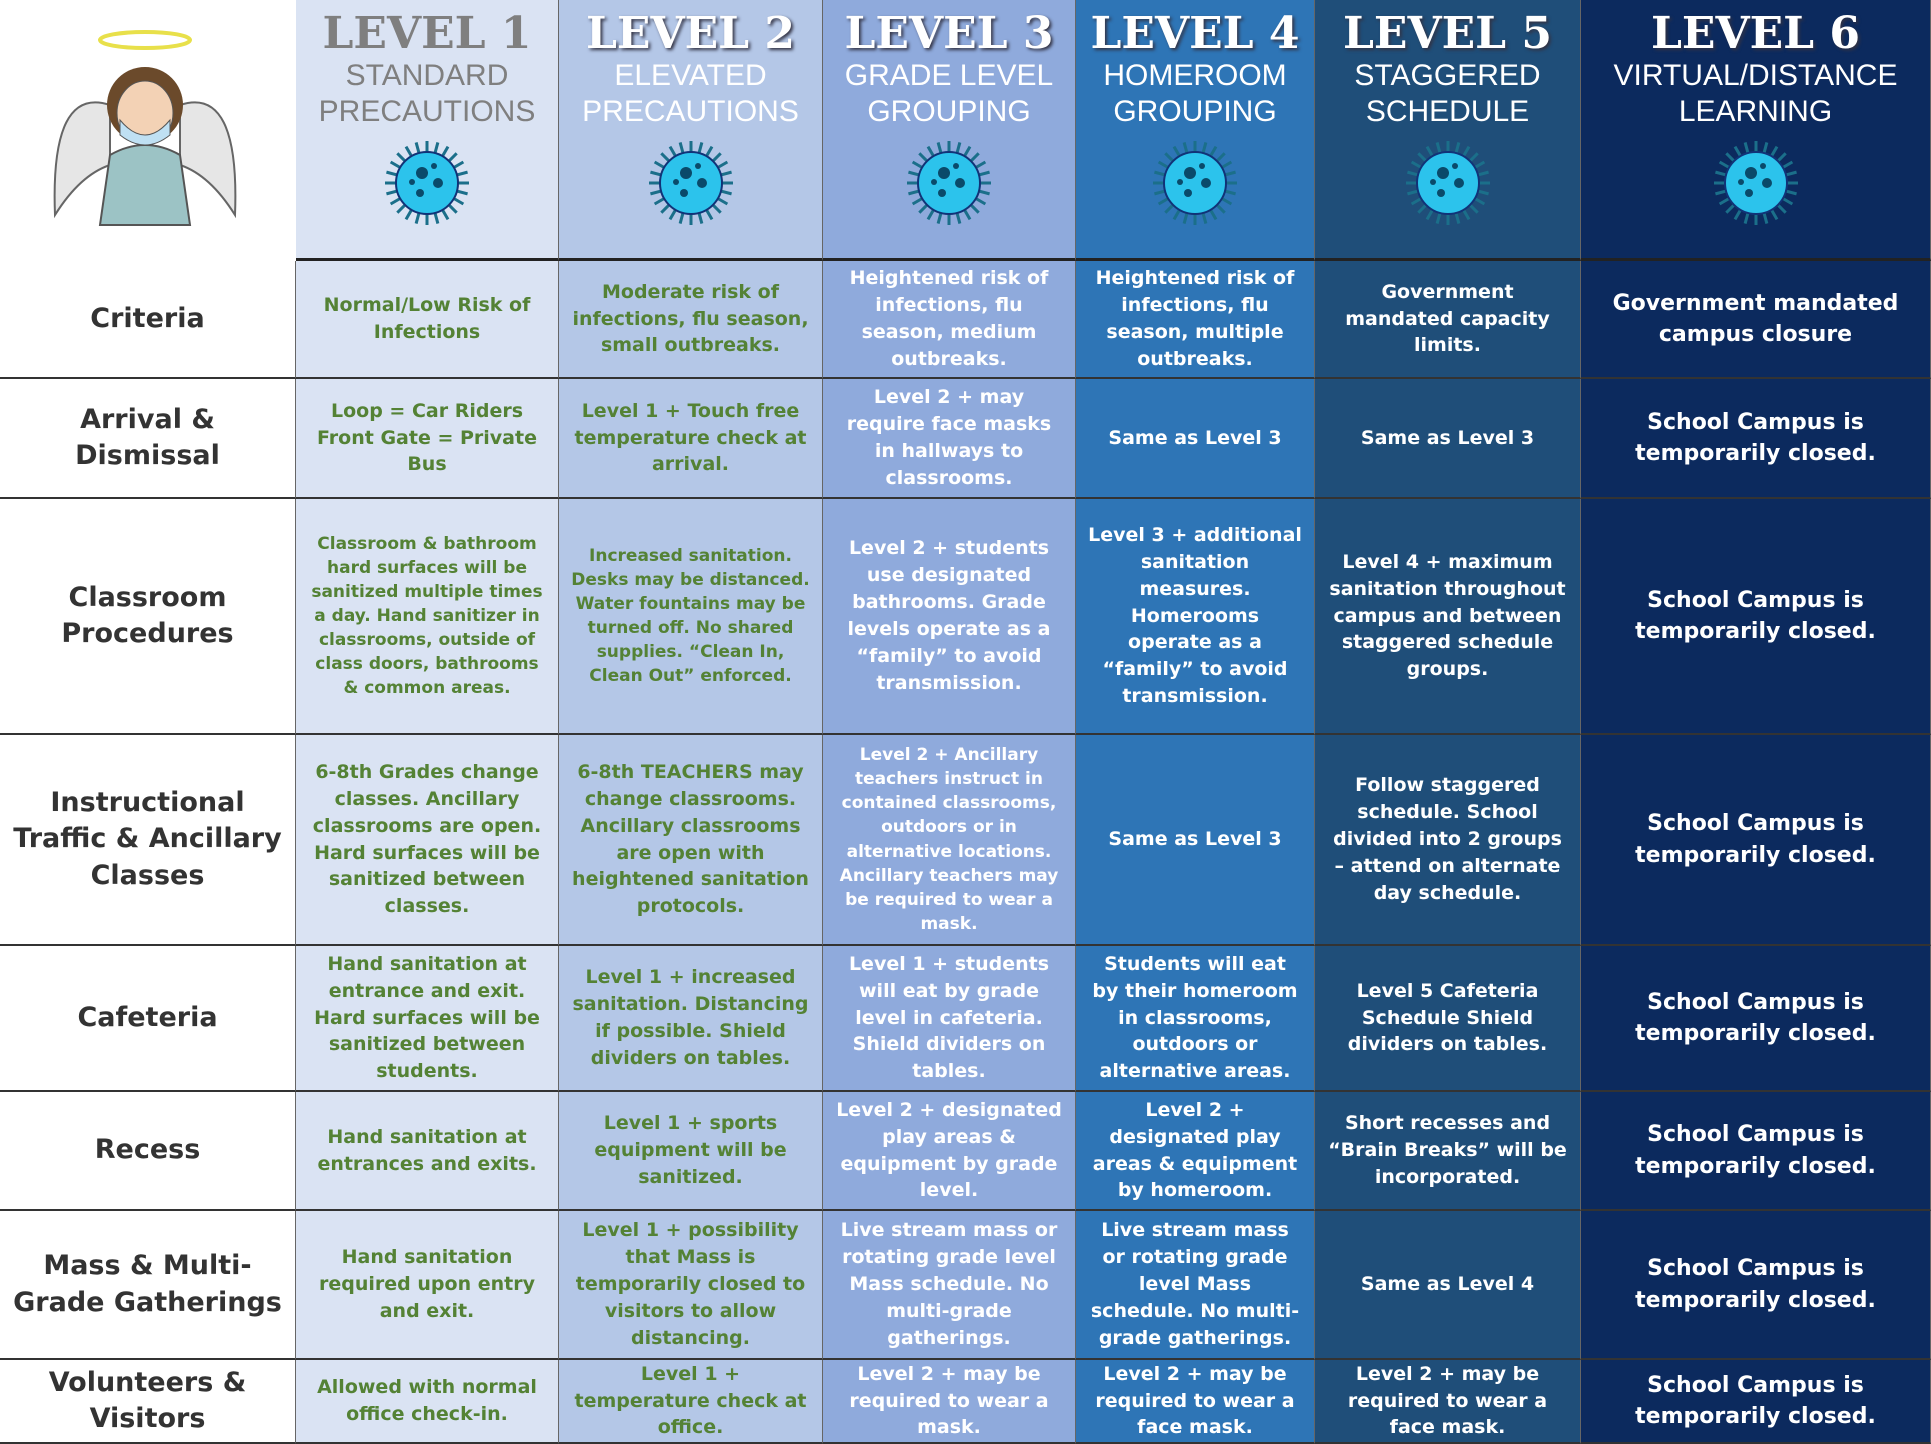 The width and height of the screenshot is (1931, 1444). Describe the element at coordinates (949, 130) in the screenshot. I see `level-header: LEVEL 3 GRADE LEVEL GROUPING` at that location.